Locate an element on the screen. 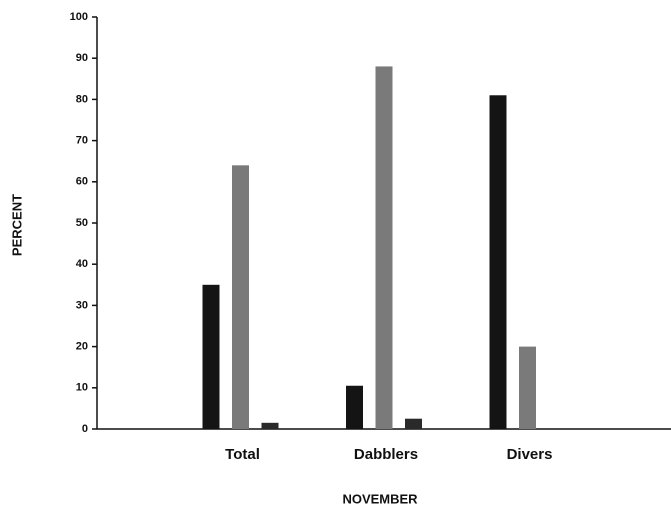 The height and width of the screenshot is (517, 671). y-tick-label: 0 is located at coordinates (85, 429).